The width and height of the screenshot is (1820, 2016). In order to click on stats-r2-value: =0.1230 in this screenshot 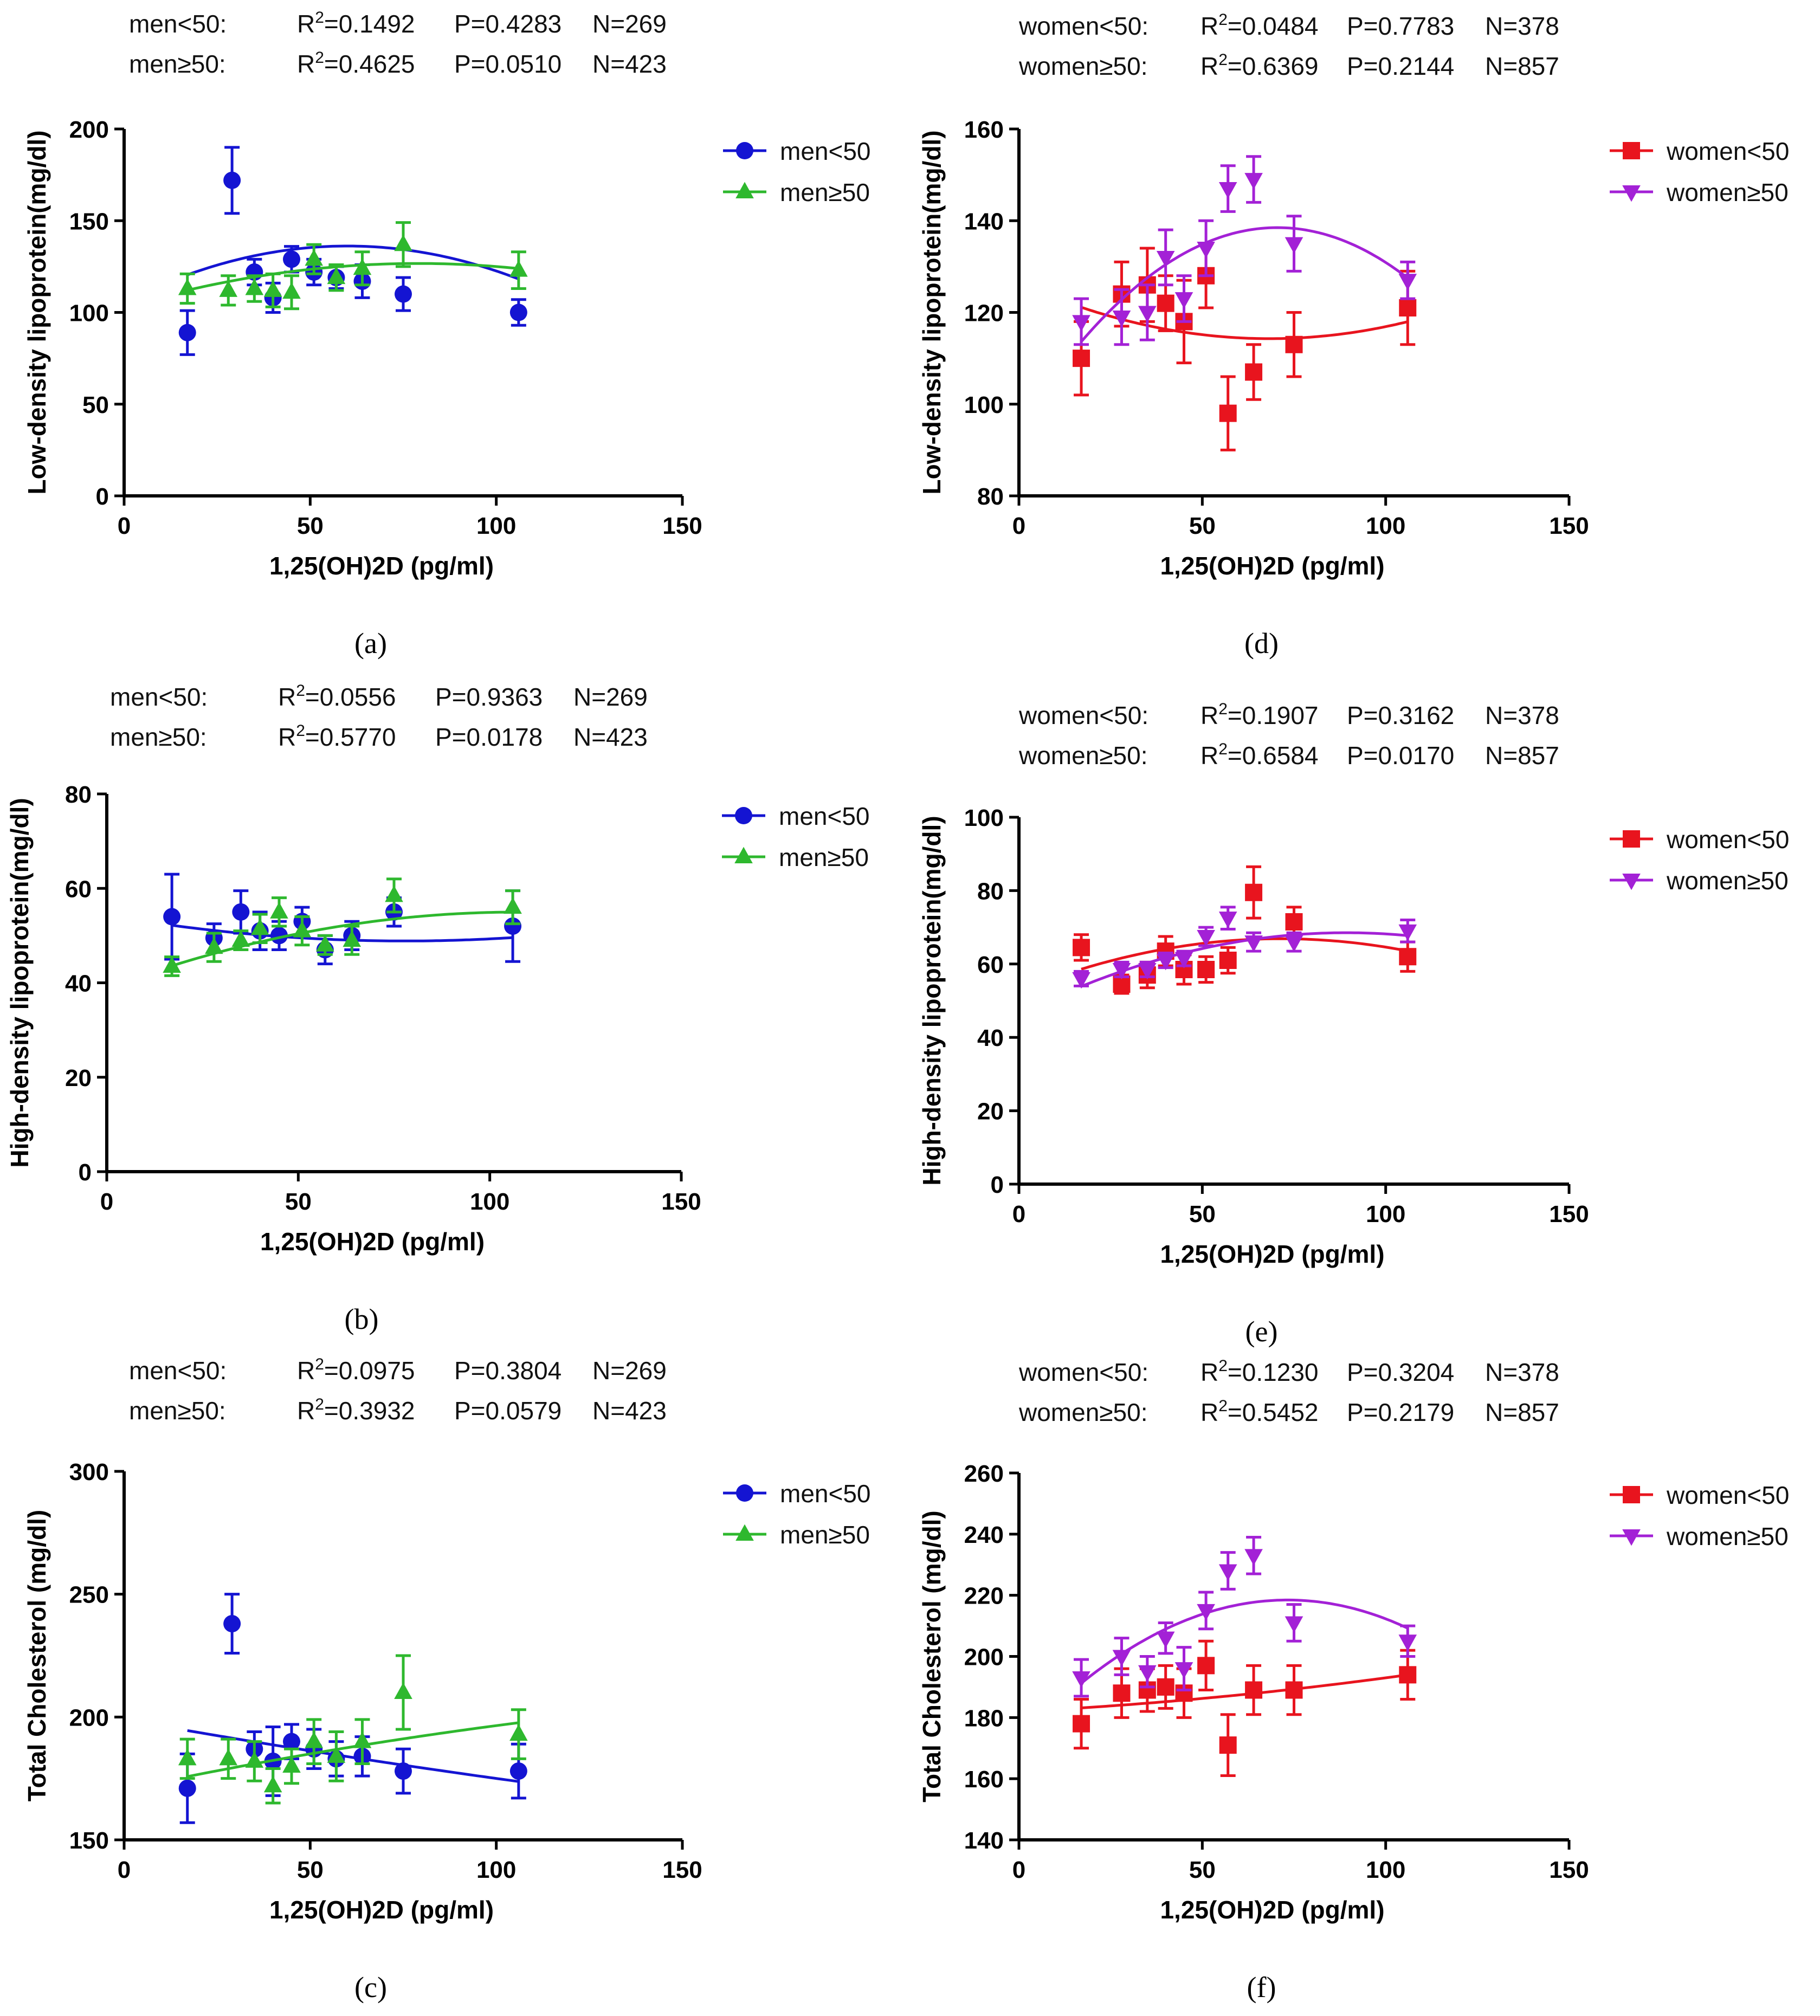, I will do `click(1273, 1372)`.